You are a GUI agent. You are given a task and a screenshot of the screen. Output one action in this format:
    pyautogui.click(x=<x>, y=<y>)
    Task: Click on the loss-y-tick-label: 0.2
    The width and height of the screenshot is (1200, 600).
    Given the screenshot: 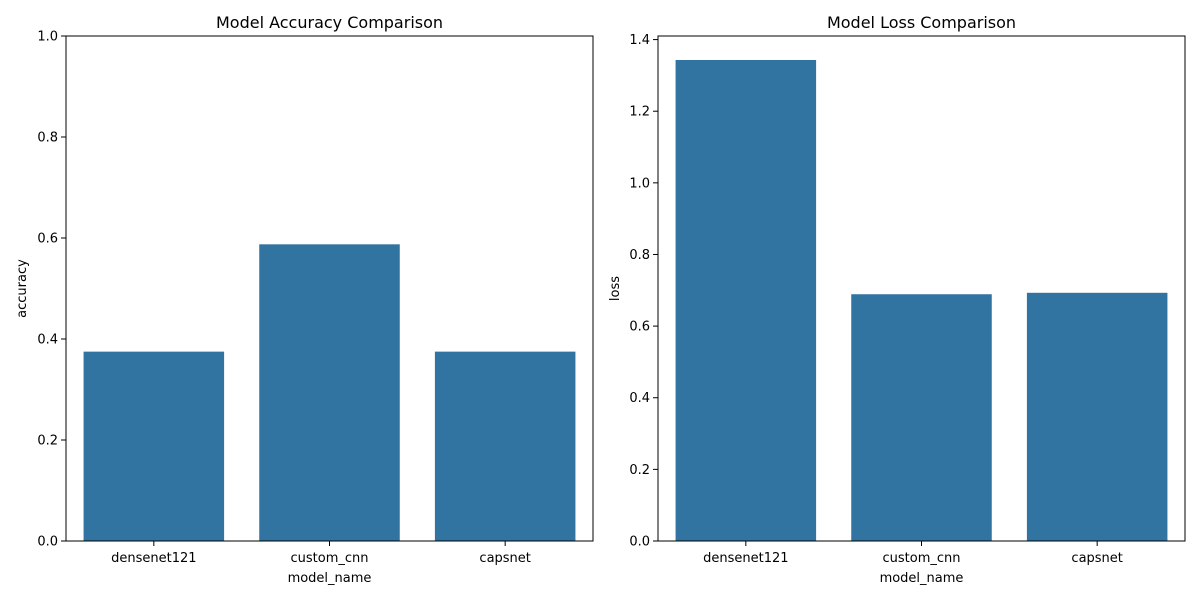 What is the action you would take?
    pyautogui.click(x=639, y=470)
    